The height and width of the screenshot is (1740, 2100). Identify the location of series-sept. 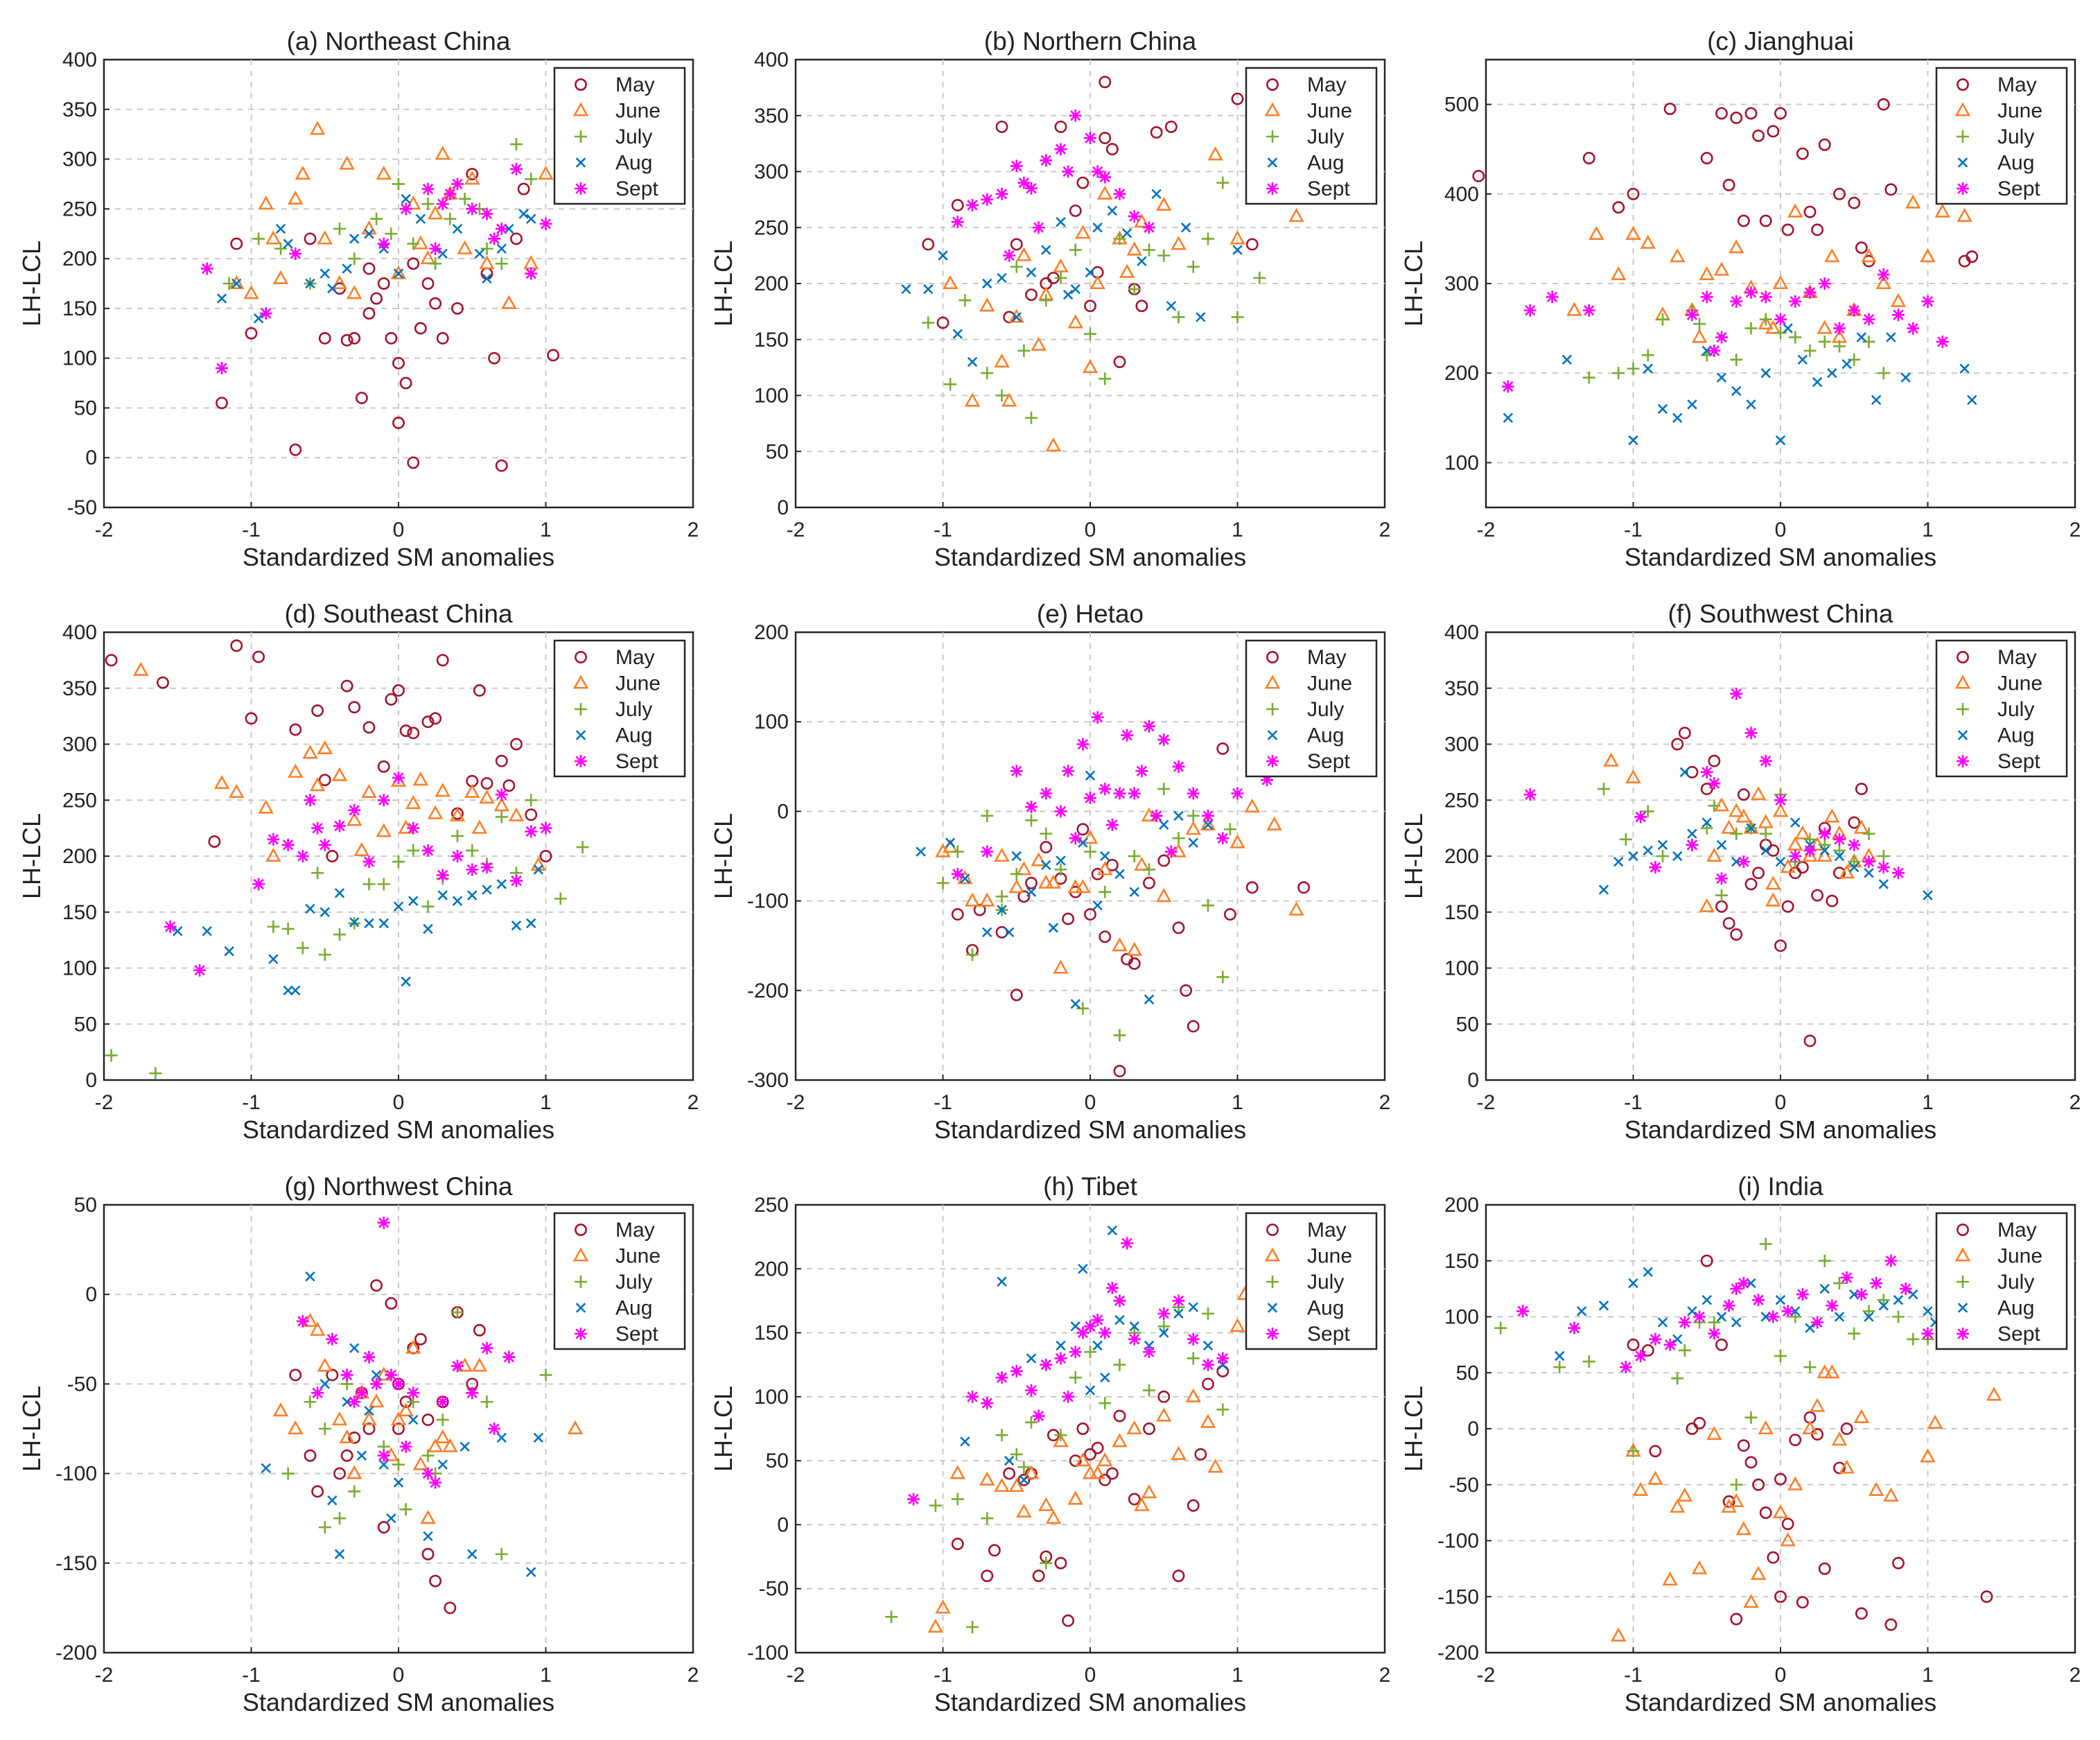
(1112, 796).